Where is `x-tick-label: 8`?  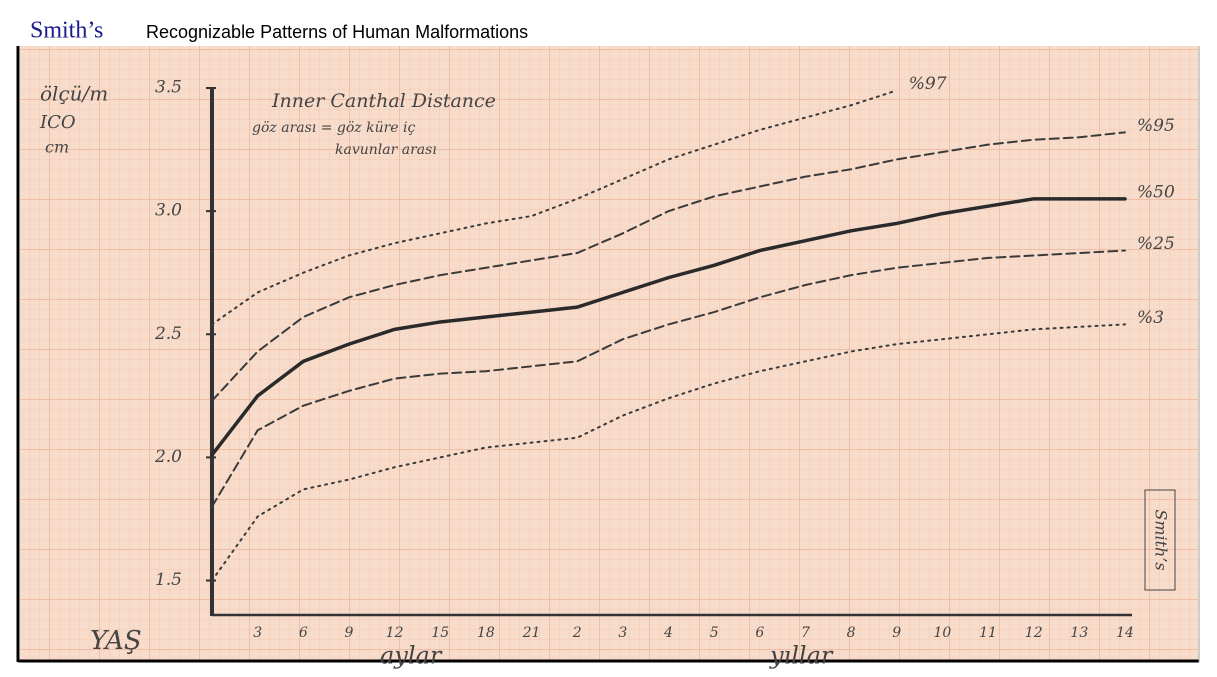 x-tick-label: 8 is located at coordinates (851, 633).